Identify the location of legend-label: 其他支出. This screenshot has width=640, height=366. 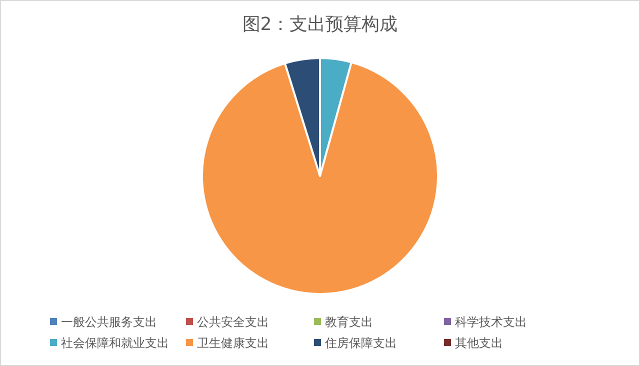
(479, 343).